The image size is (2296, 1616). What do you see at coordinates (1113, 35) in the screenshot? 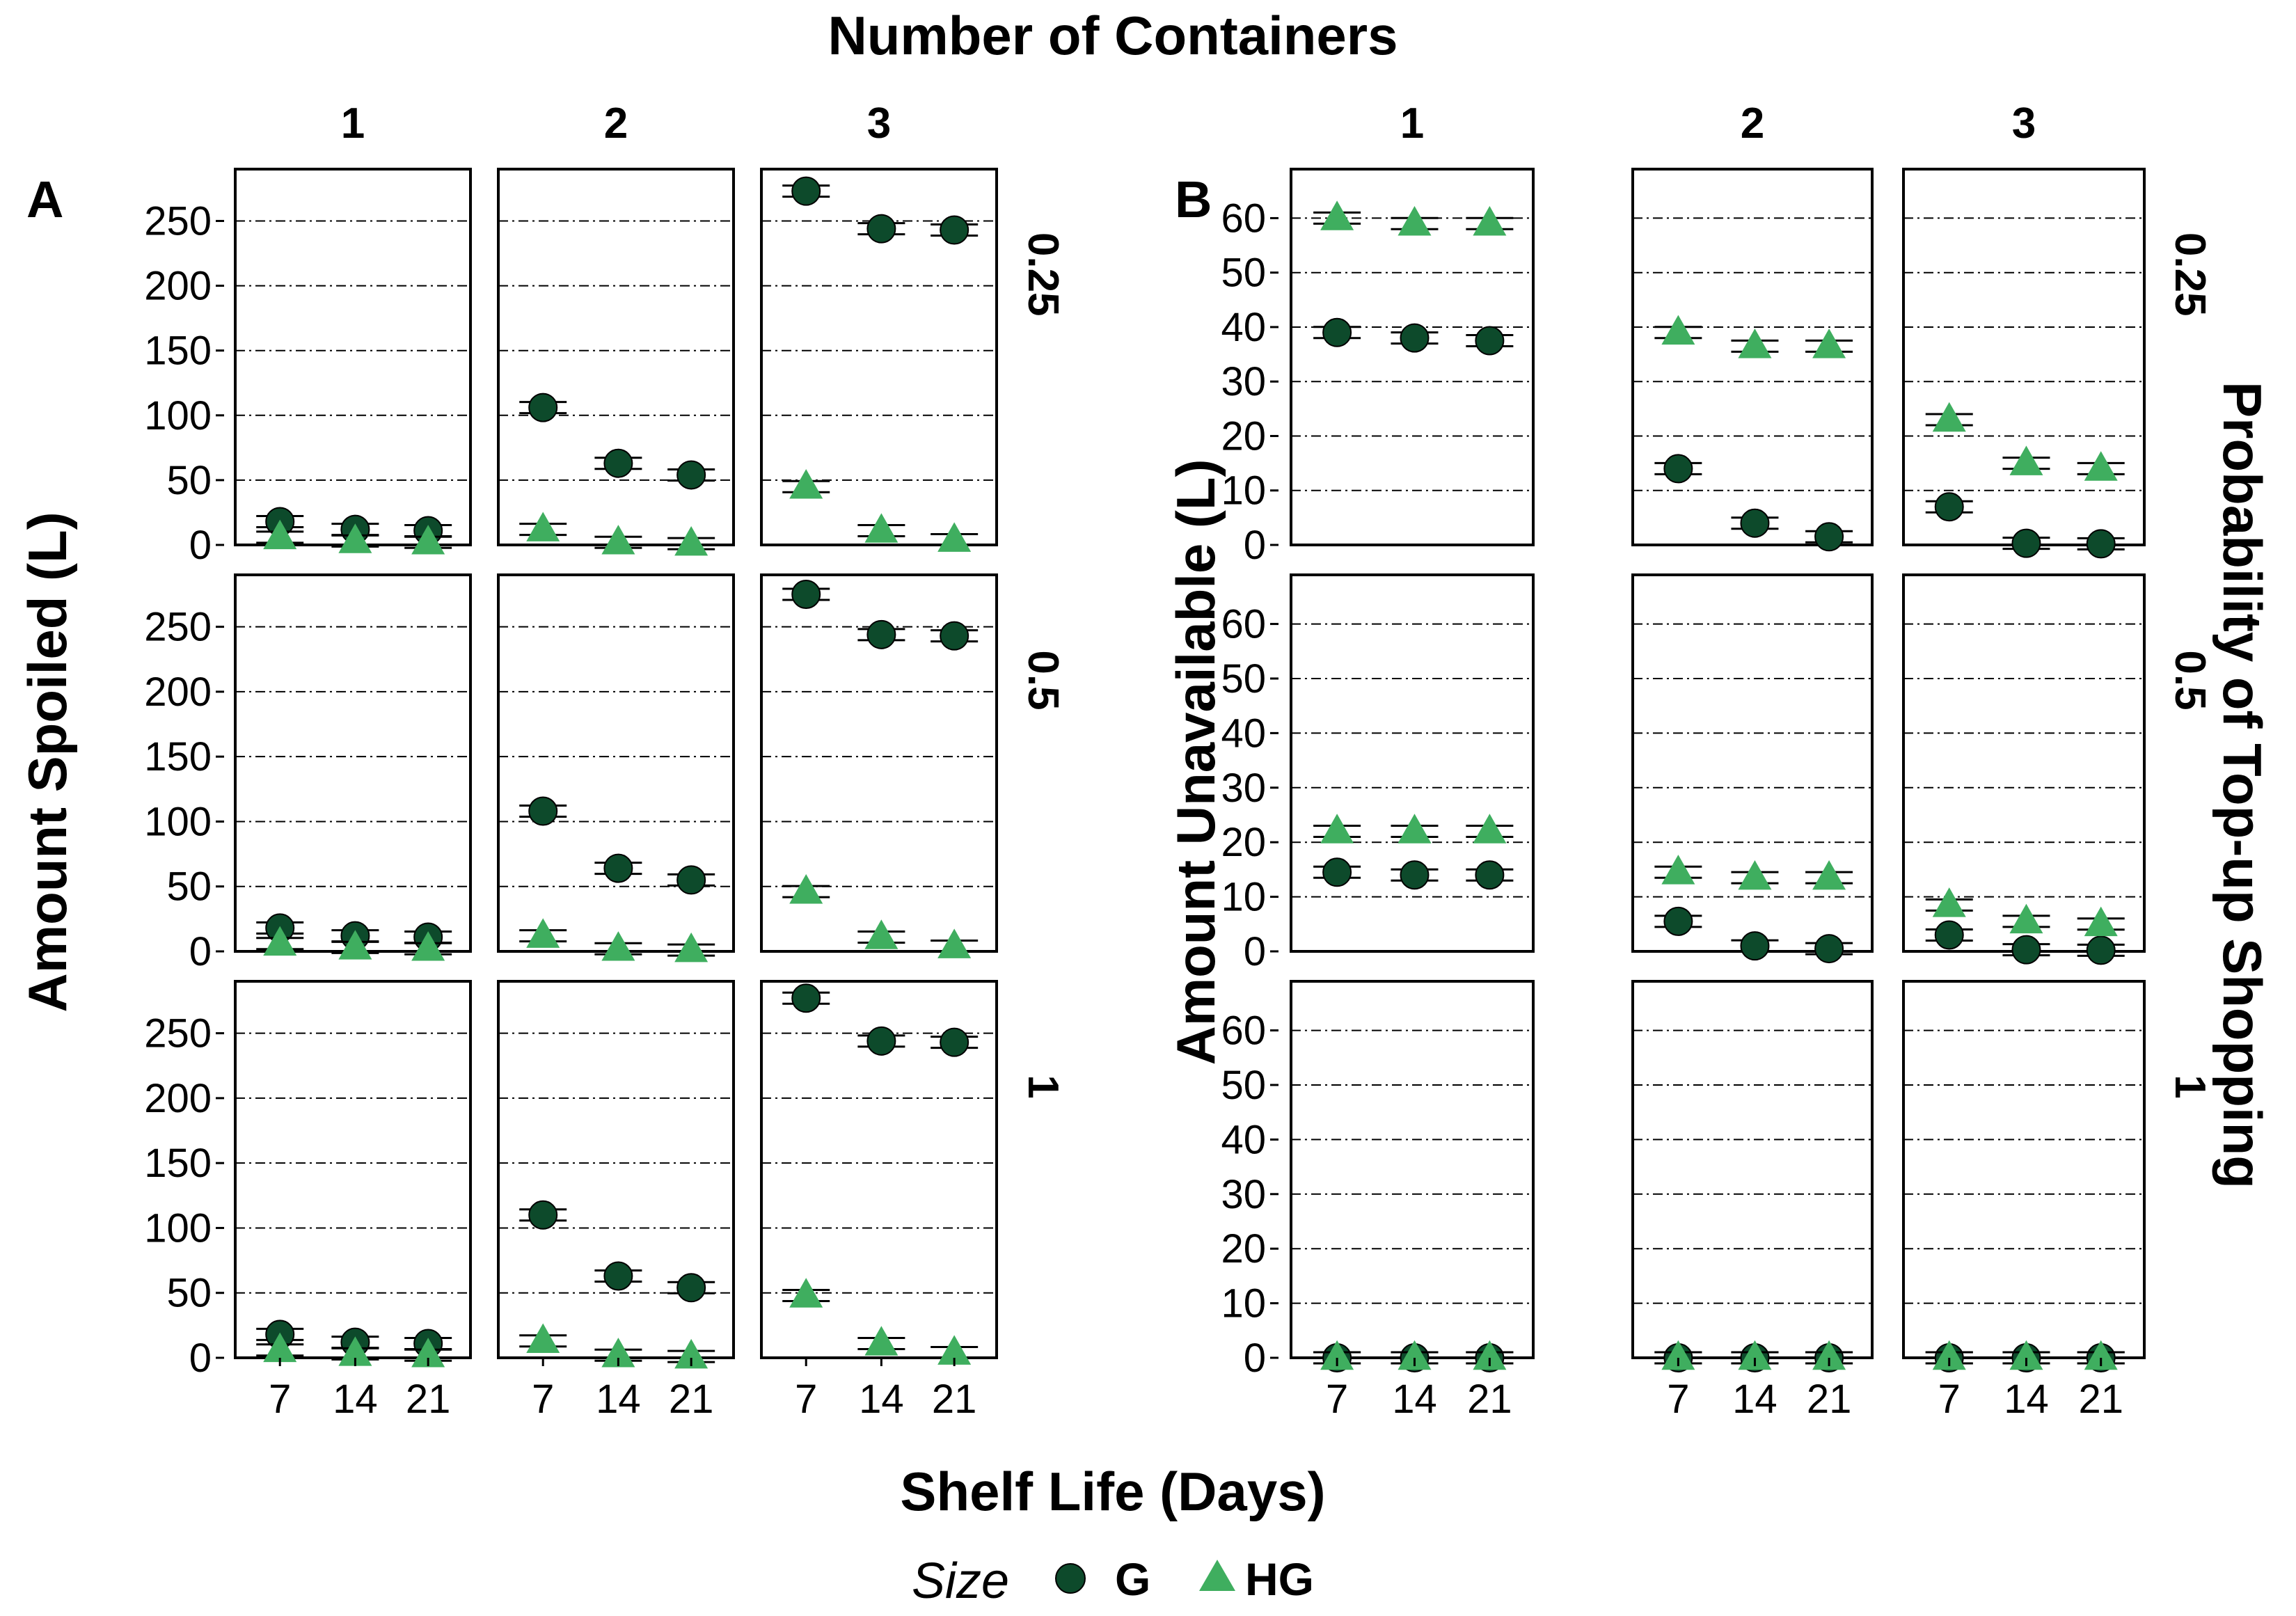
I see `figure-title: Number of Containers` at bounding box center [1113, 35].